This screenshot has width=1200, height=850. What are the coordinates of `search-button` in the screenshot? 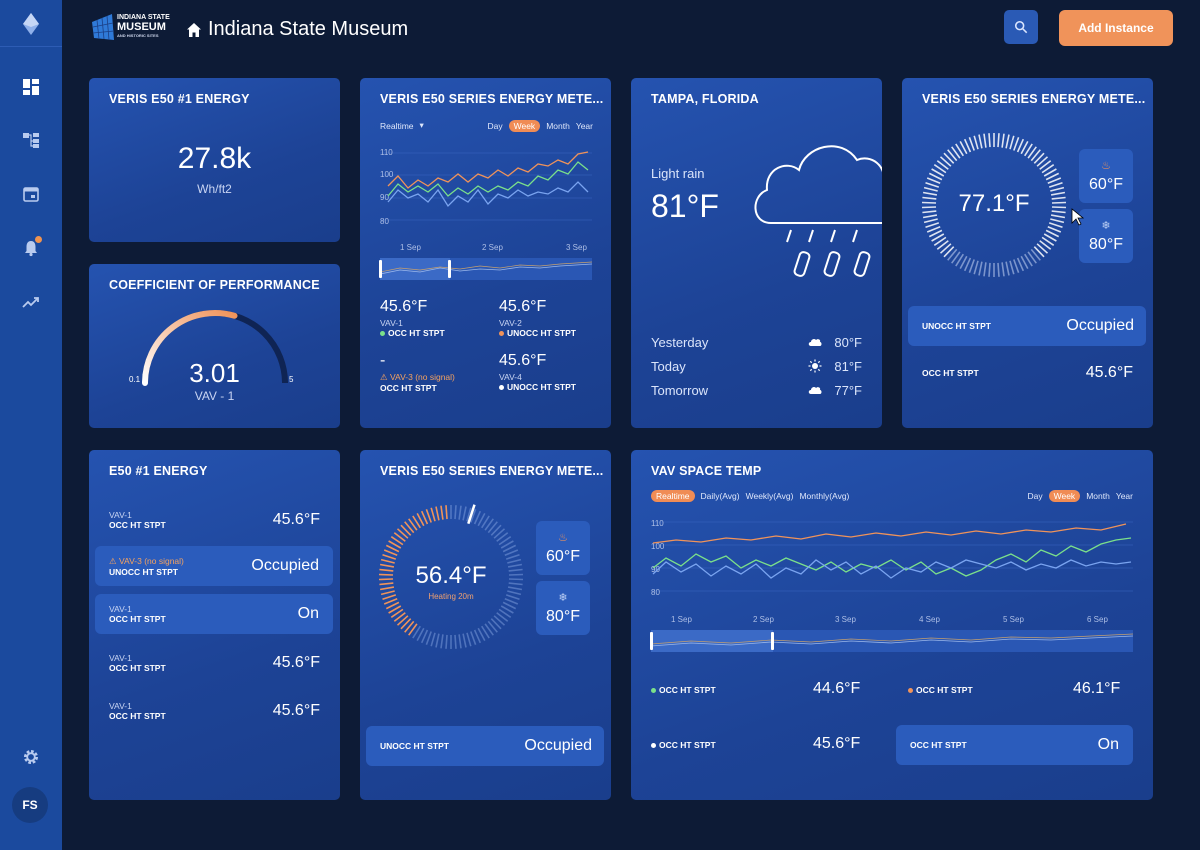 It's located at (1021, 27).